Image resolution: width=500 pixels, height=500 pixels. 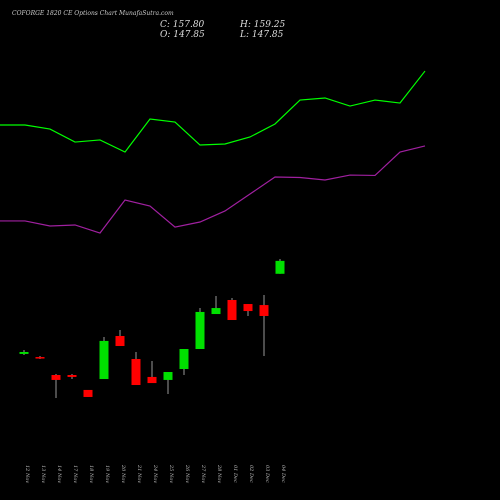 What do you see at coordinates (155, 473) in the screenshot?
I see `x-tick-label: 24 Nov` at bounding box center [155, 473].